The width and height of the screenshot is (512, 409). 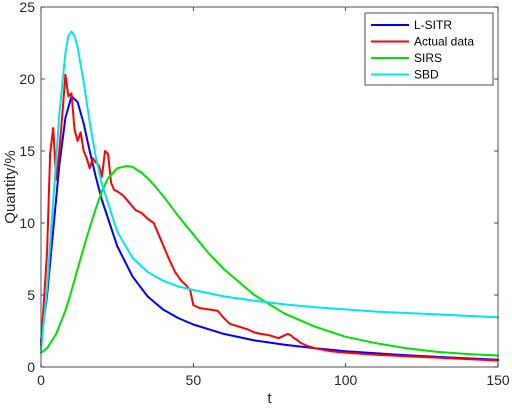 I want to click on y-tick-label: 15, so click(x=27, y=151).